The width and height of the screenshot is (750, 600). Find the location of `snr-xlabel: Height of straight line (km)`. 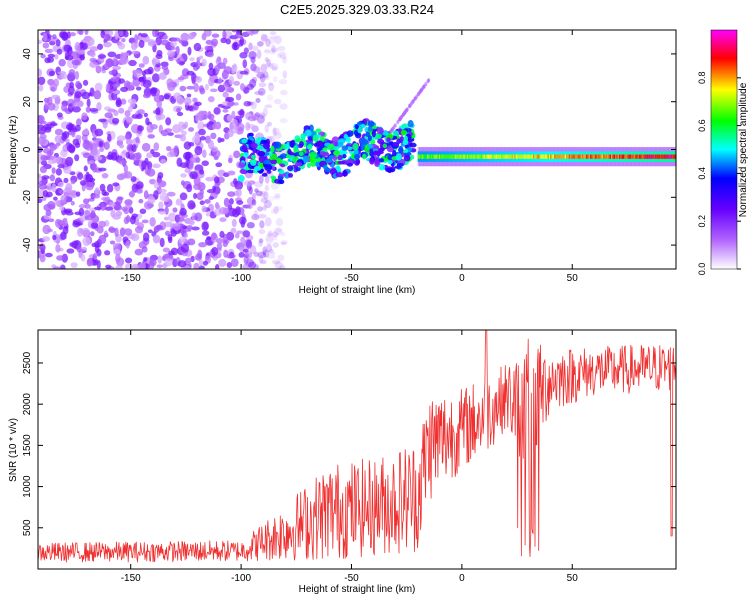

snr-xlabel: Height of straight line (km) is located at coordinates (357, 589).